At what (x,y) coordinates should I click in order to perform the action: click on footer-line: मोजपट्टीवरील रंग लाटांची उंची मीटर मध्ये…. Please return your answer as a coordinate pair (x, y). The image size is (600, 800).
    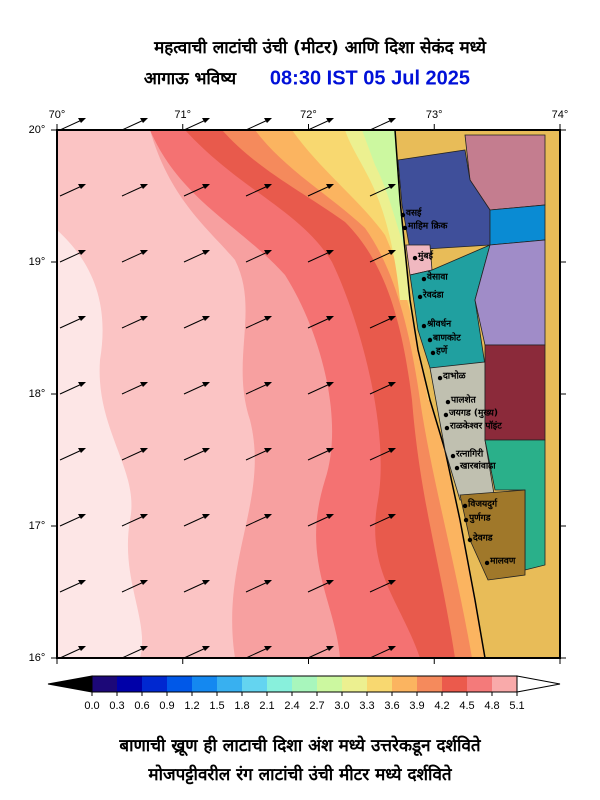
    Looking at the image, I should click on (299, 774).